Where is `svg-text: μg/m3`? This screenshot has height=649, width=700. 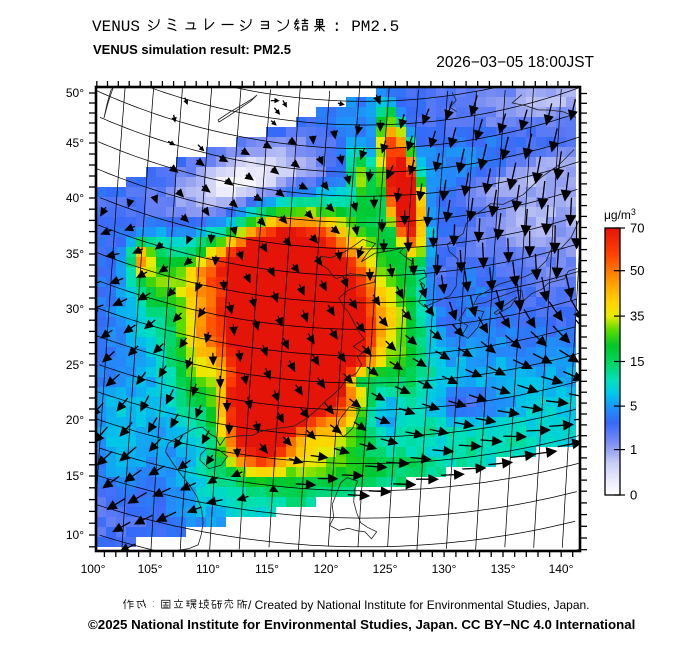
svg-text: μg/m3 is located at coordinates (620, 214).